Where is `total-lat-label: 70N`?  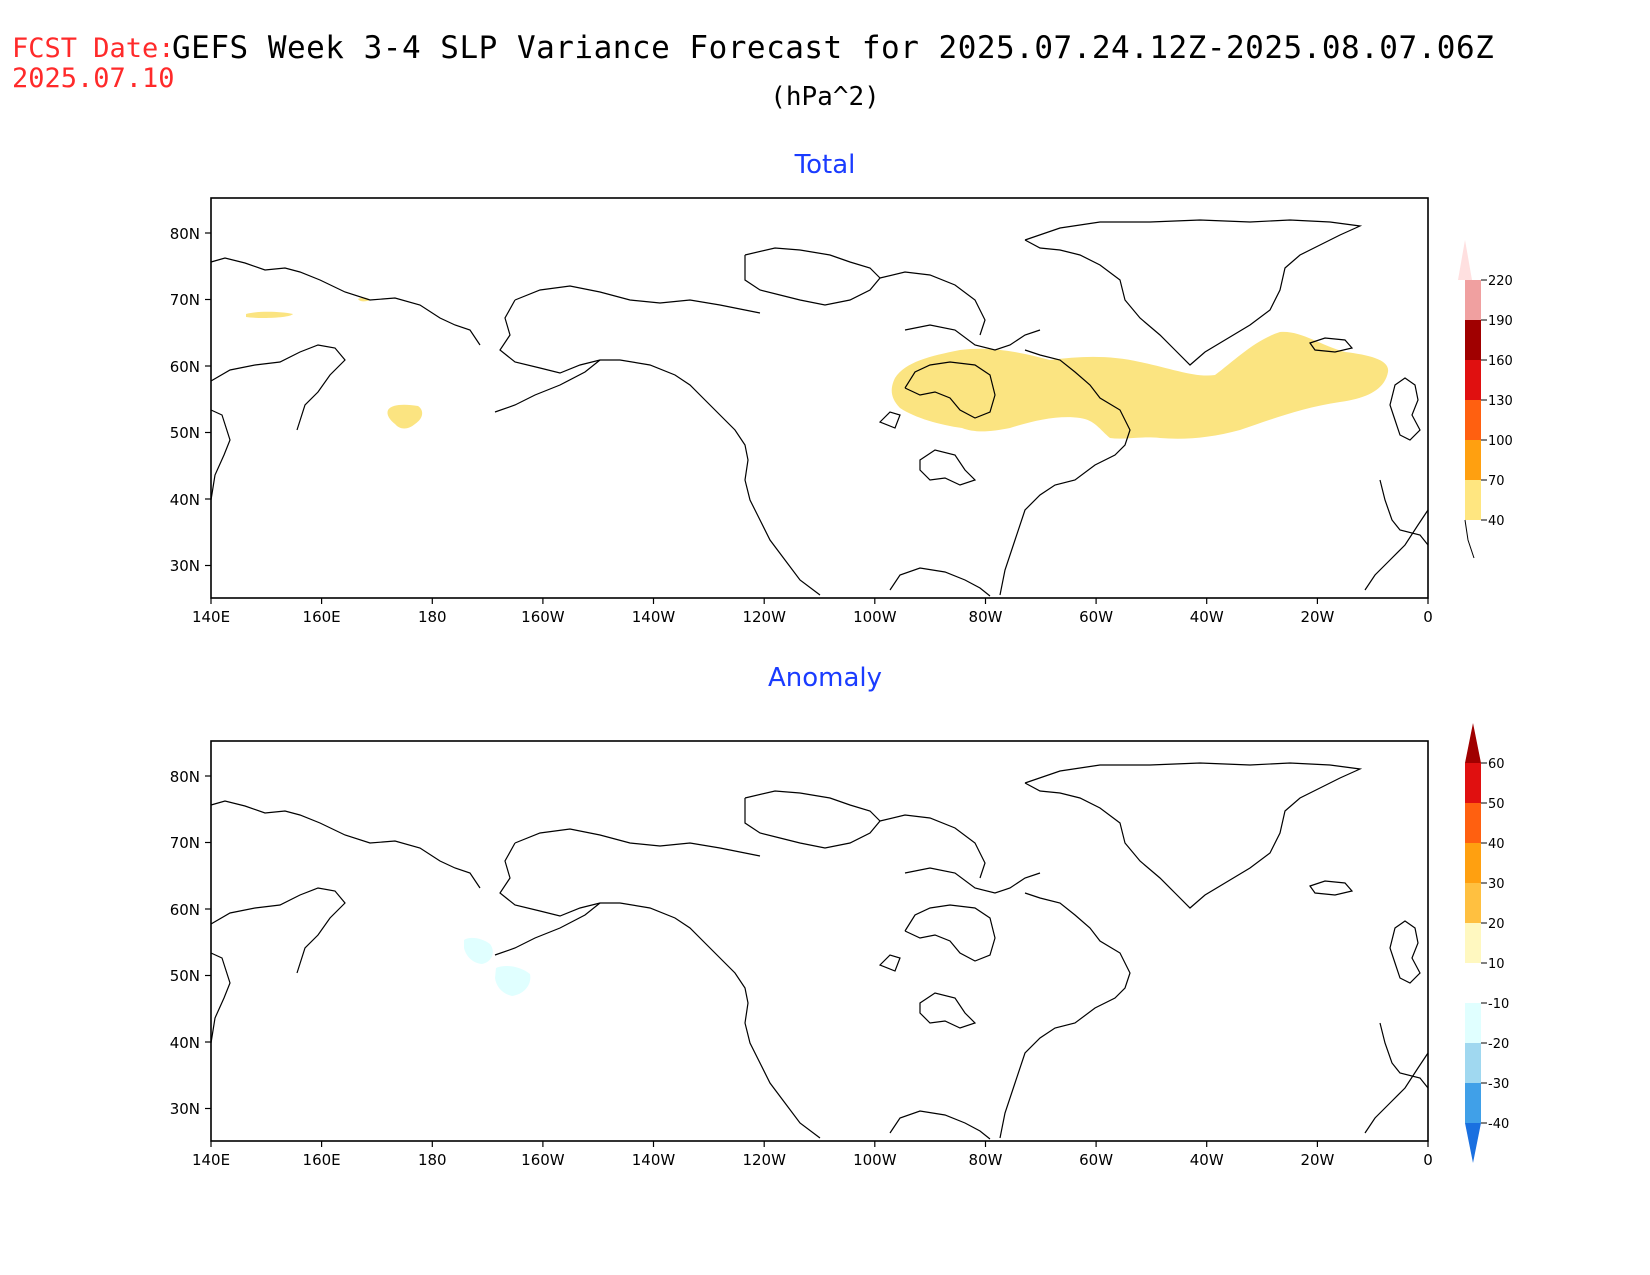
total-lat-label: 70N is located at coordinates (185, 300).